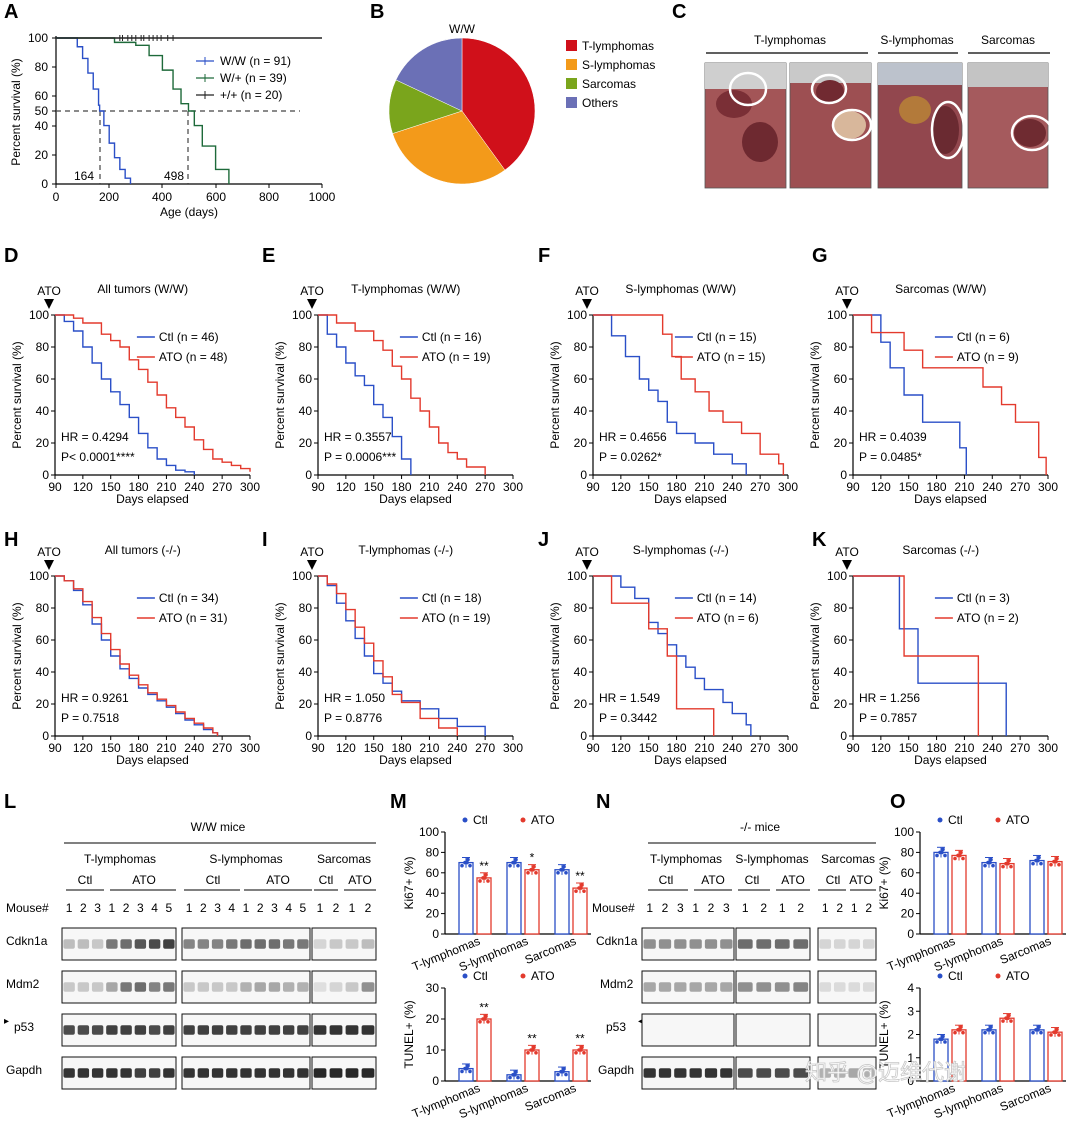 The image size is (1080, 1122). I want to click on ytick-label: 100, so click(577, 315).